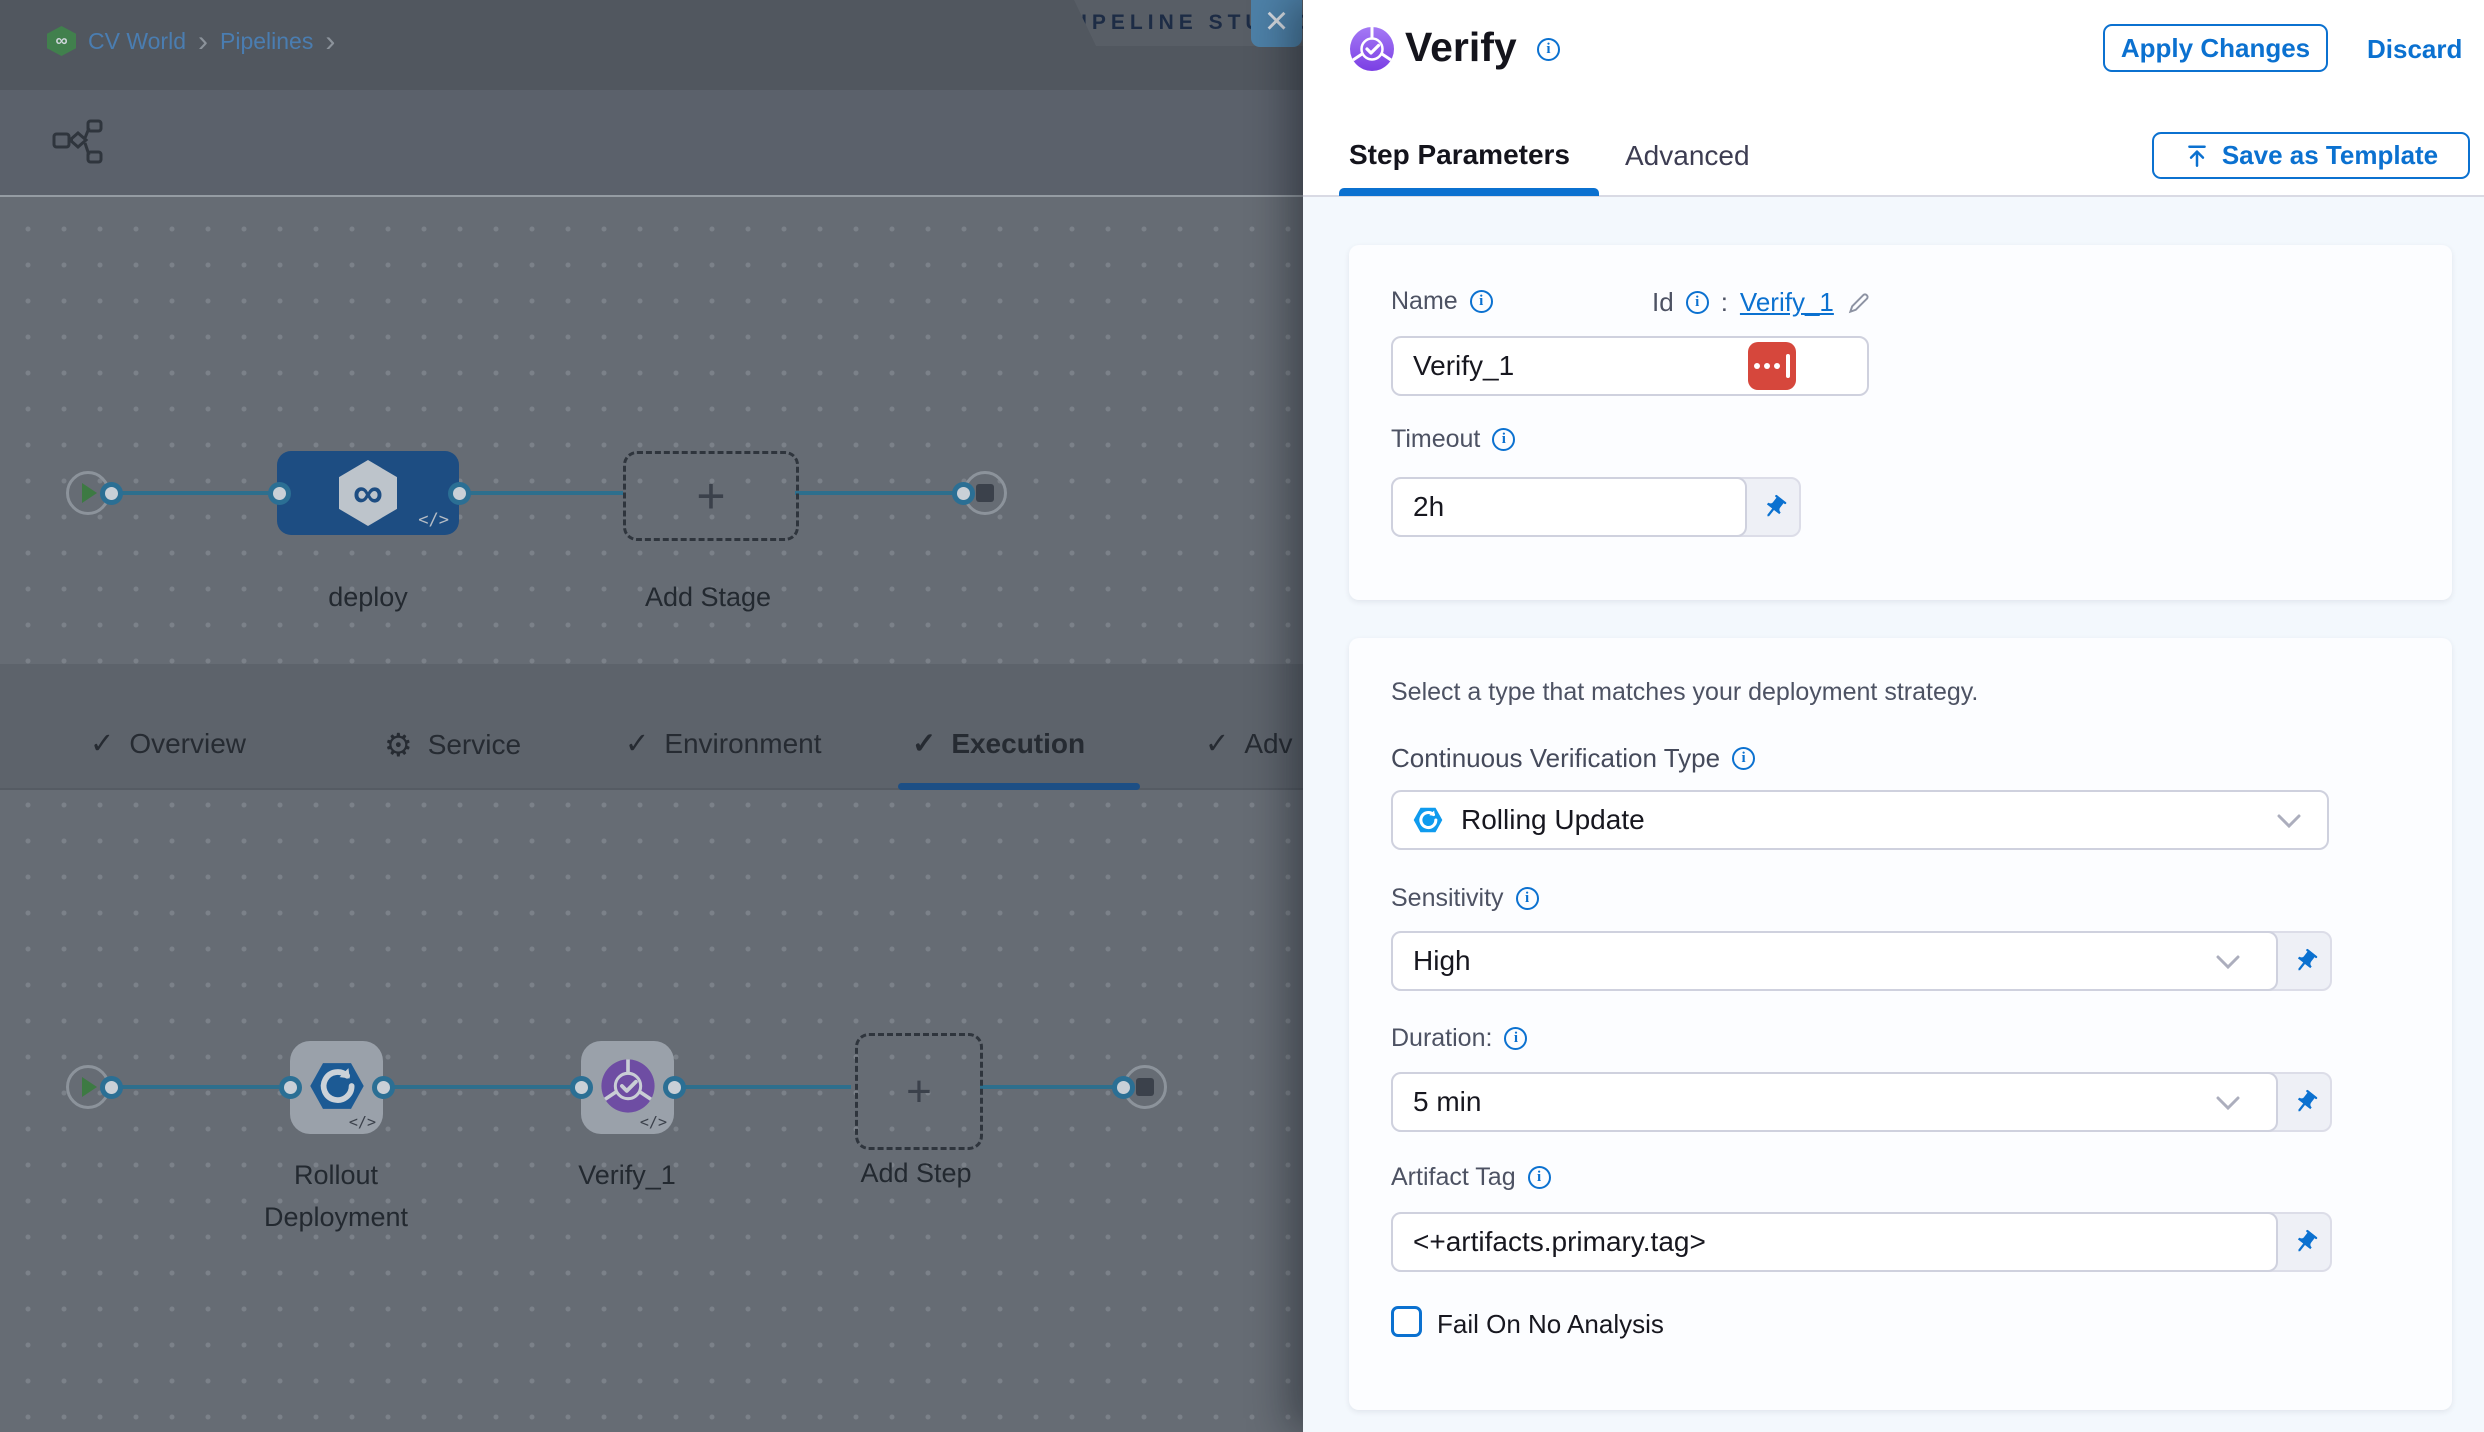 Image resolution: width=2484 pixels, height=1432 pixels. I want to click on duration-value: 5 min, so click(1447, 1101).